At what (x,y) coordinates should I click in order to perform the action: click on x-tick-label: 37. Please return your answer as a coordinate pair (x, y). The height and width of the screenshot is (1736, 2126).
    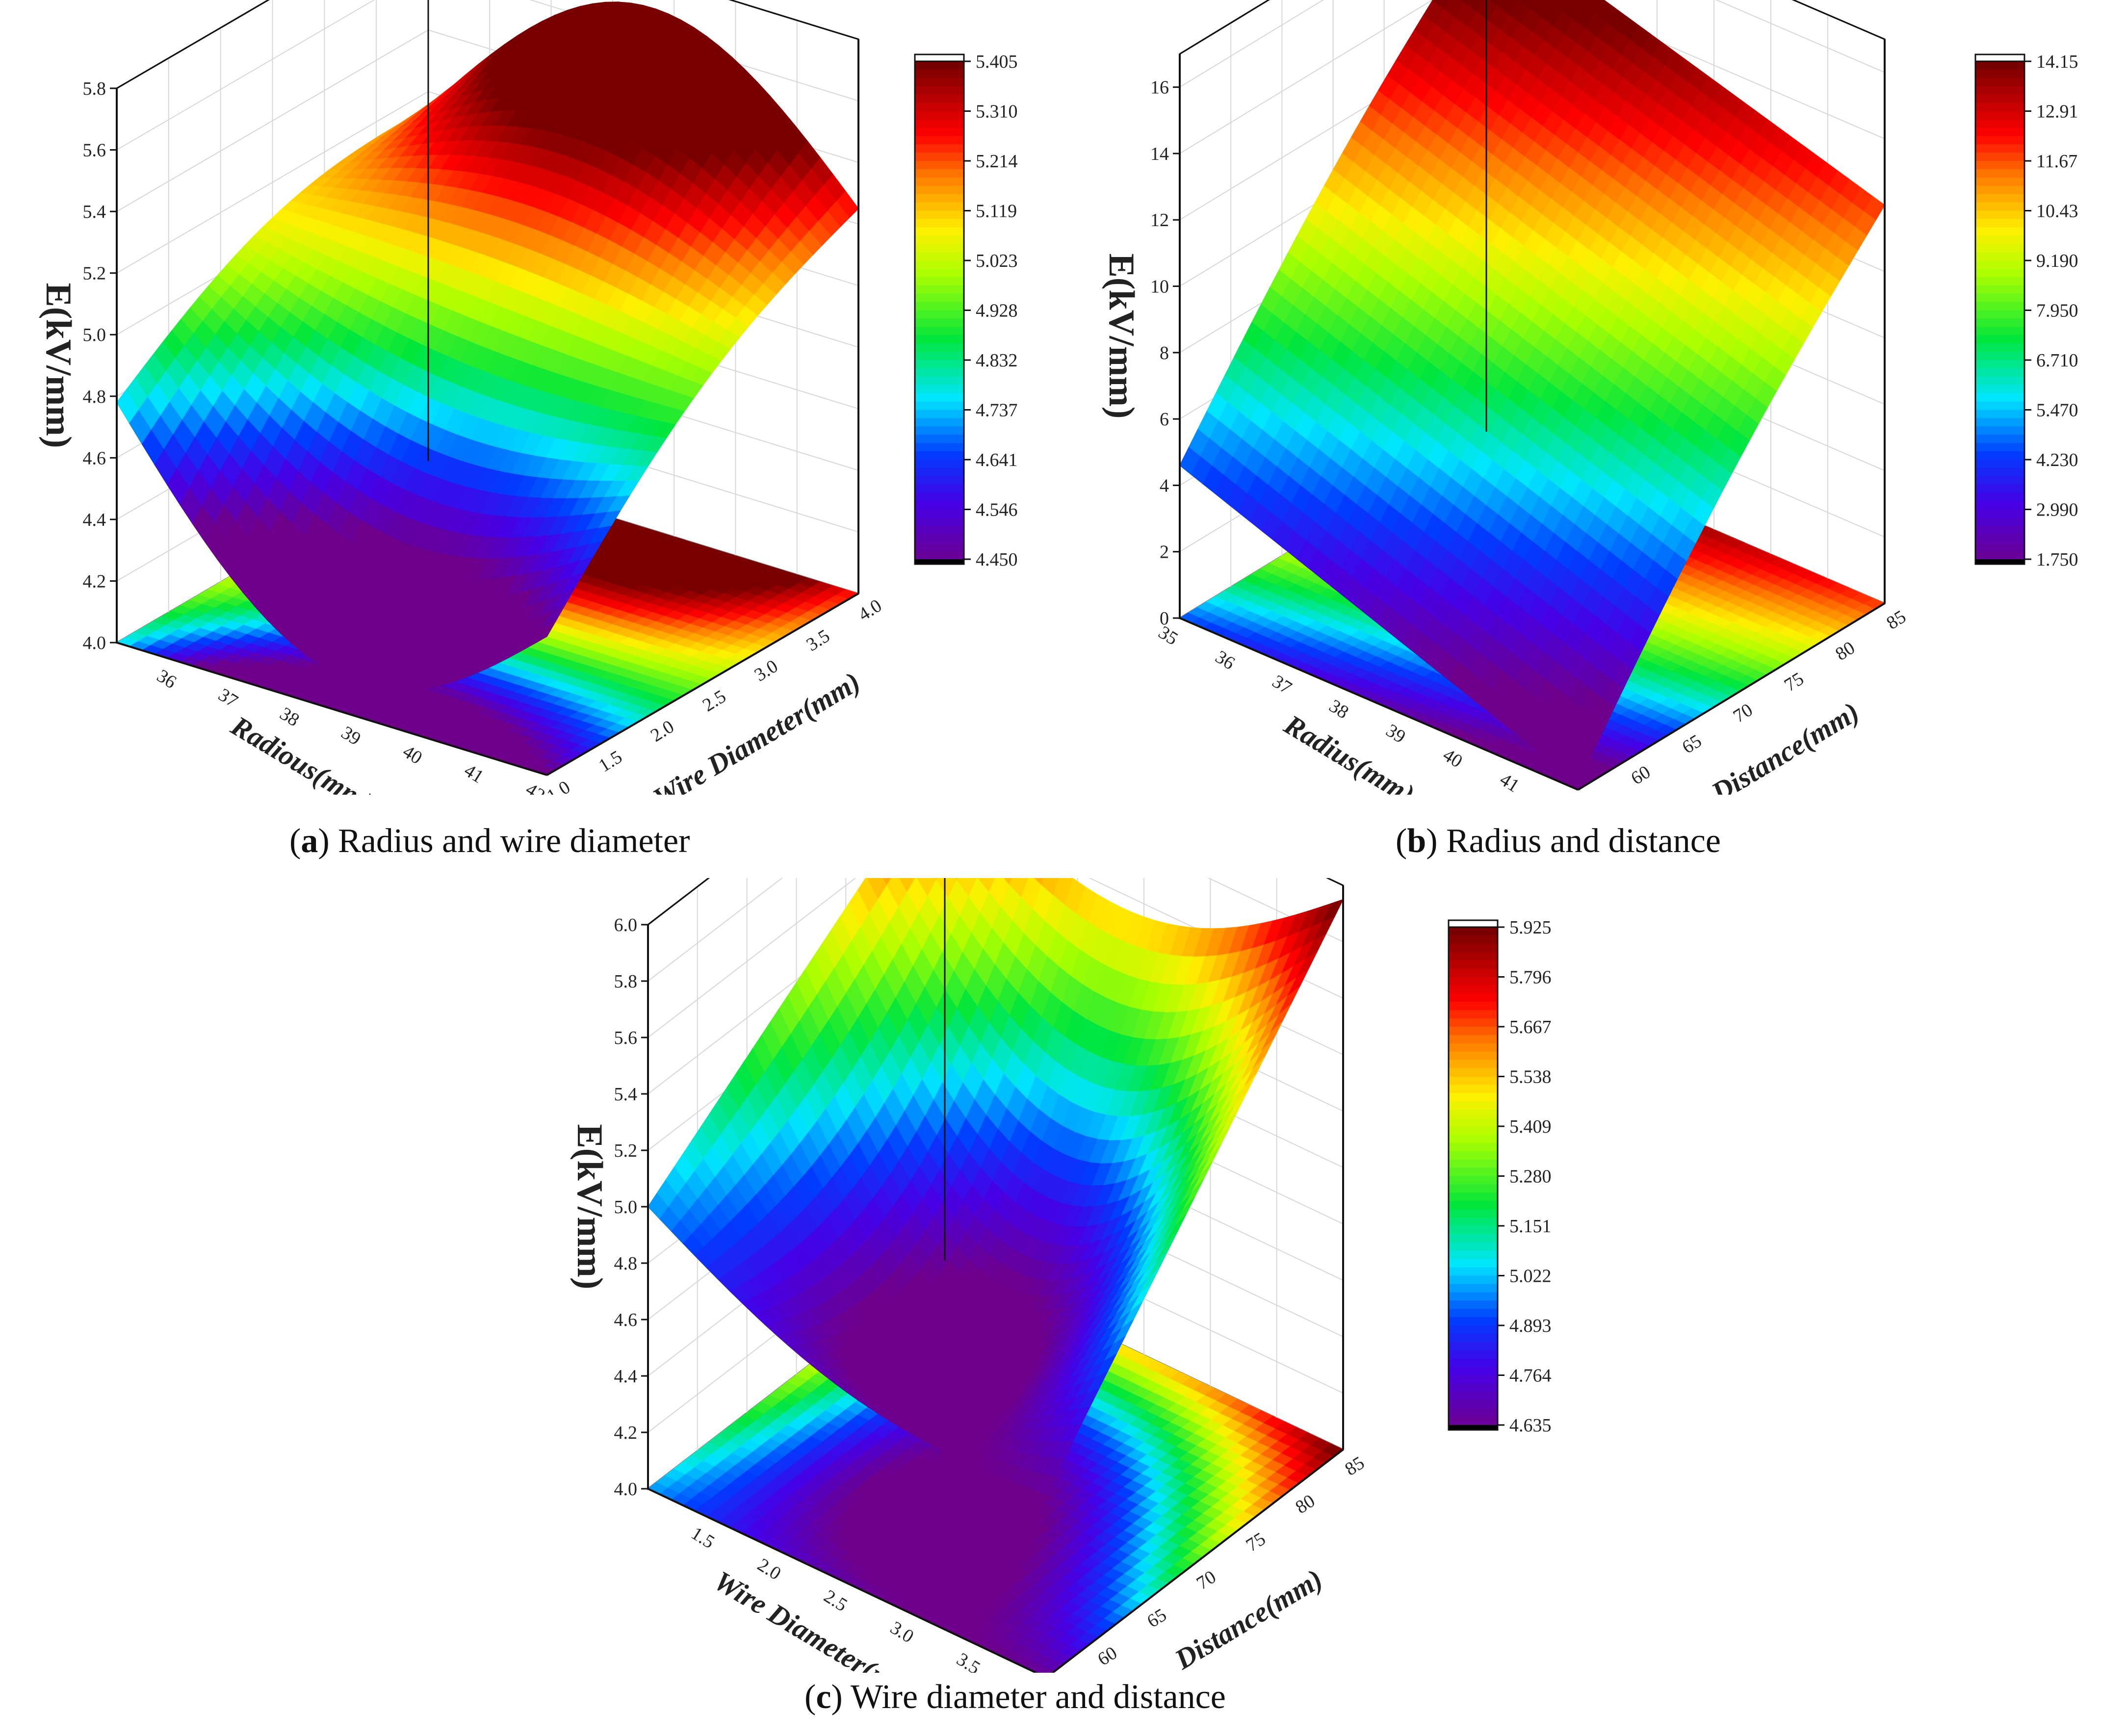
    Looking at the image, I should click on (228, 698).